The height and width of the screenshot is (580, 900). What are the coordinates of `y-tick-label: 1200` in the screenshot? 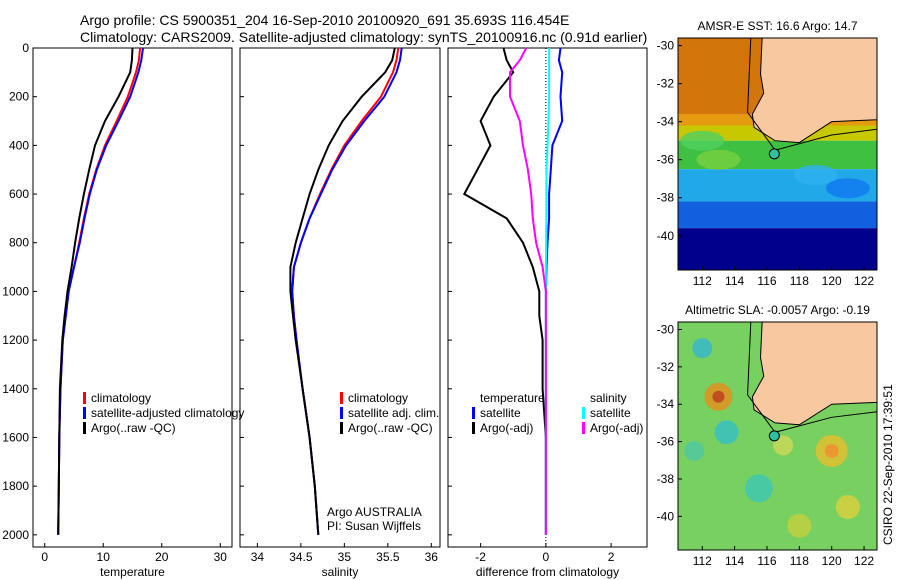 It's located at (15, 340).